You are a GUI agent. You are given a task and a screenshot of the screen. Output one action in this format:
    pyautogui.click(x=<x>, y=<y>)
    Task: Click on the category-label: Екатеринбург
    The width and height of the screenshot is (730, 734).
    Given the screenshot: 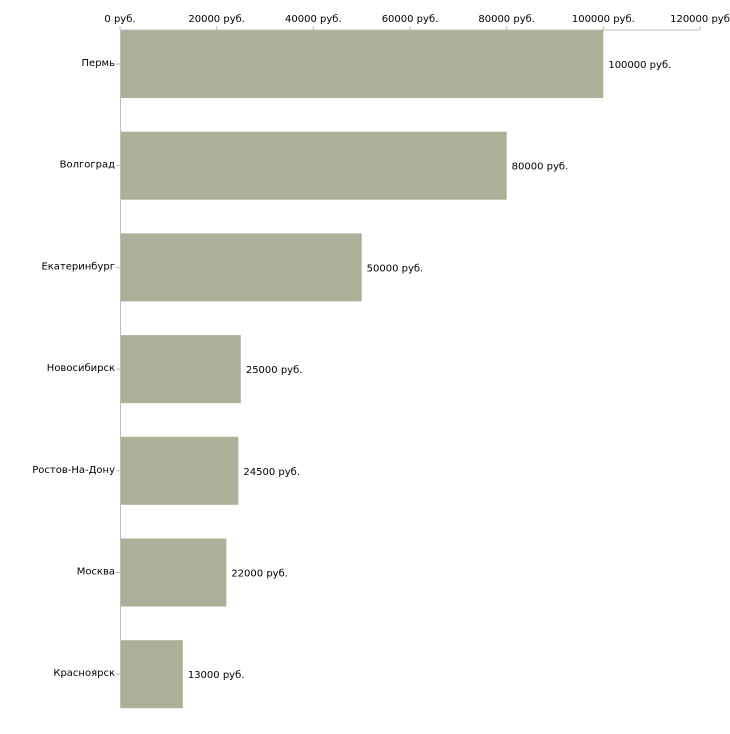 What is the action you would take?
    pyautogui.click(x=78, y=266)
    